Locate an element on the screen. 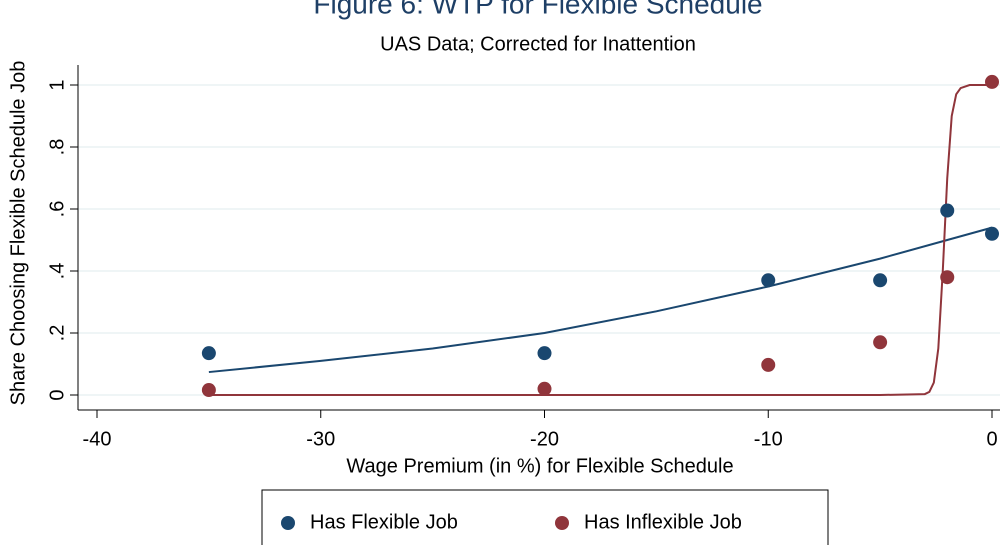  chart-title: Figure 6: WTP for Flexible Schedule is located at coordinates (537, 9).